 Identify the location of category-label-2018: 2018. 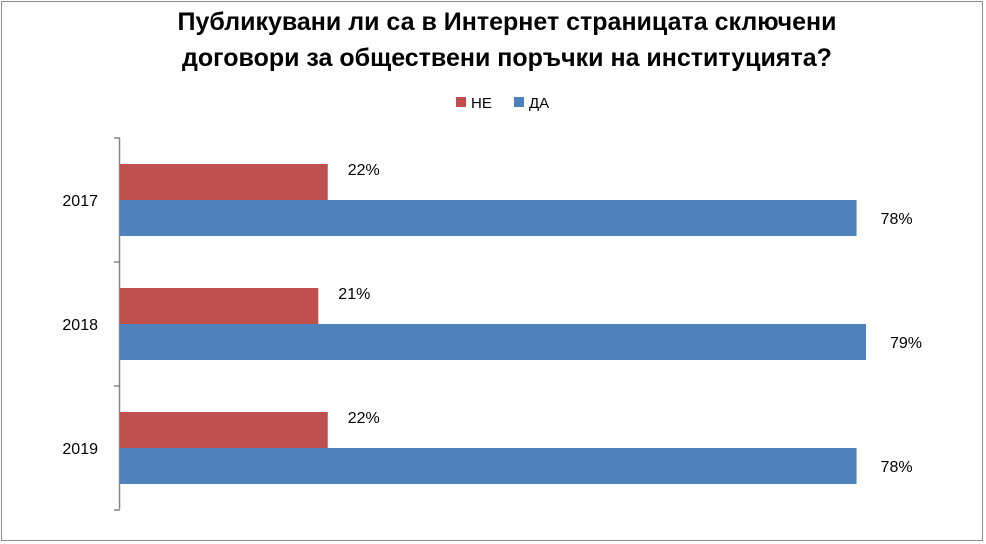
(80, 325).